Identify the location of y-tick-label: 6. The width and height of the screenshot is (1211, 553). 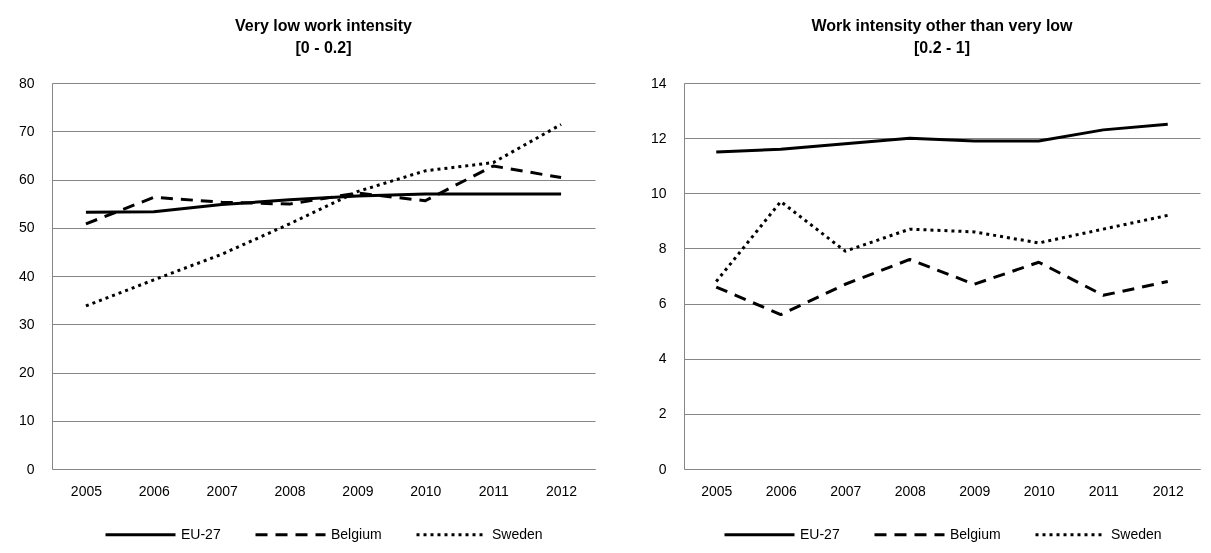
(662, 303).